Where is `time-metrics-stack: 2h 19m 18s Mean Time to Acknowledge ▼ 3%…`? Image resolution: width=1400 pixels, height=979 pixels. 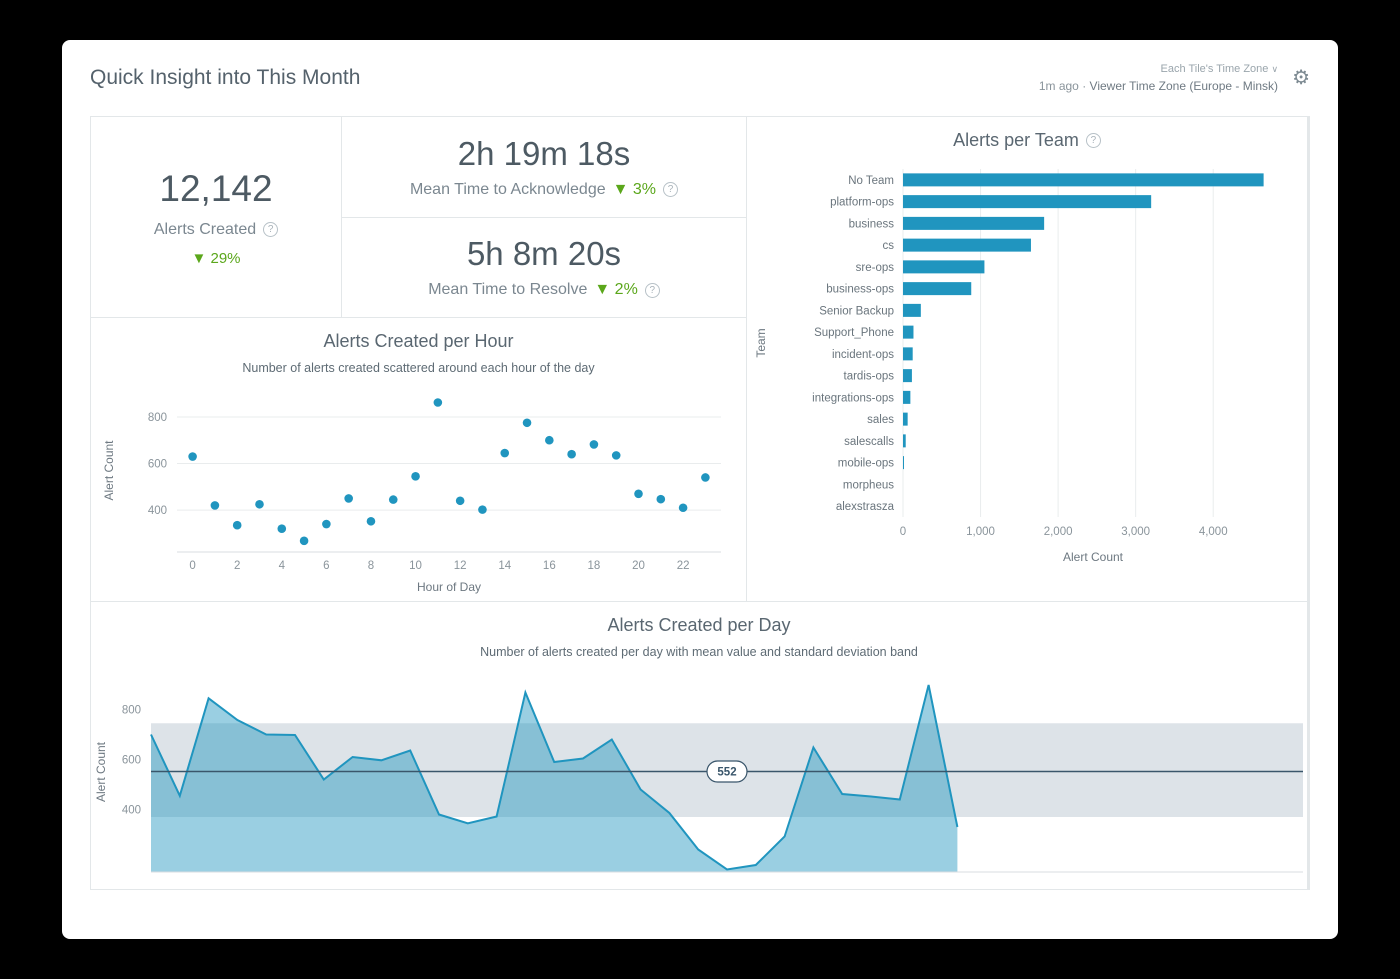 time-metrics-stack: 2h 19m 18s Mean Time to Acknowledge ▼ 3%… is located at coordinates (544, 217).